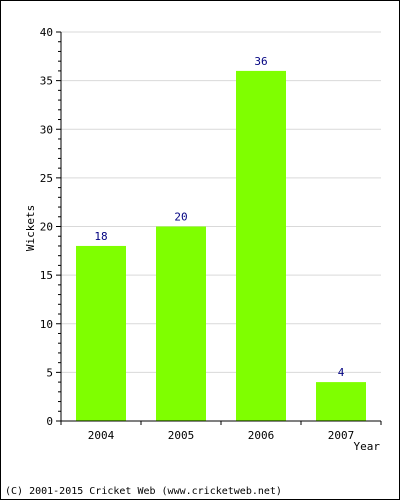  What do you see at coordinates (260, 61) in the screenshot?
I see `data-label-2006: 36` at bounding box center [260, 61].